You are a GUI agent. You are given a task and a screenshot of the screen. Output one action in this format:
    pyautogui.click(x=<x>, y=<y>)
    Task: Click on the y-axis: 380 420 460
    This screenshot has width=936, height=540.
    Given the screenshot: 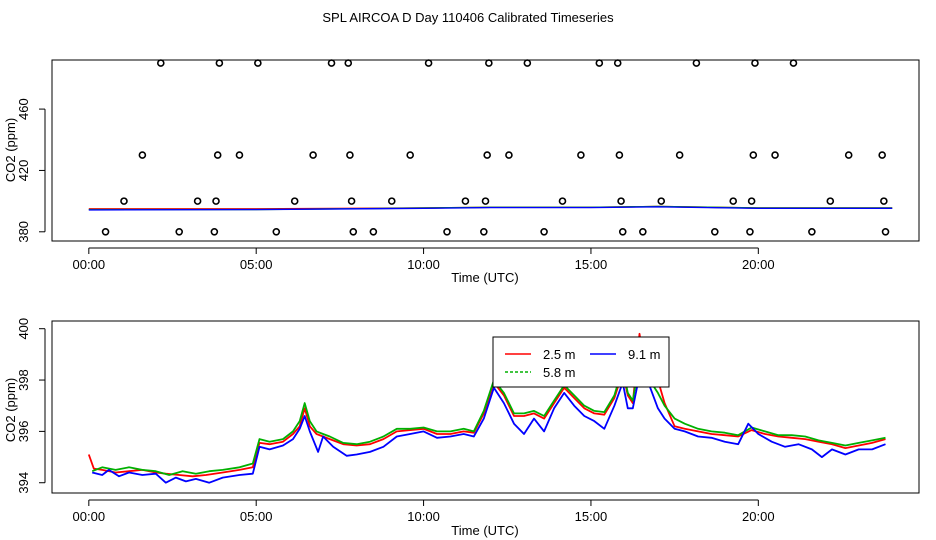 What is the action you would take?
    pyautogui.click(x=31, y=170)
    